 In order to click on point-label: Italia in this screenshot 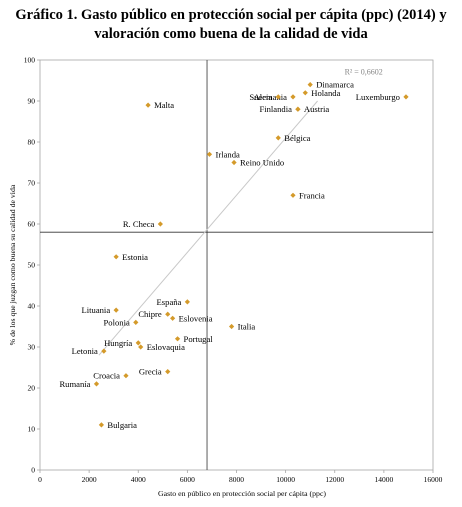, I will do `click(247, 327)`.